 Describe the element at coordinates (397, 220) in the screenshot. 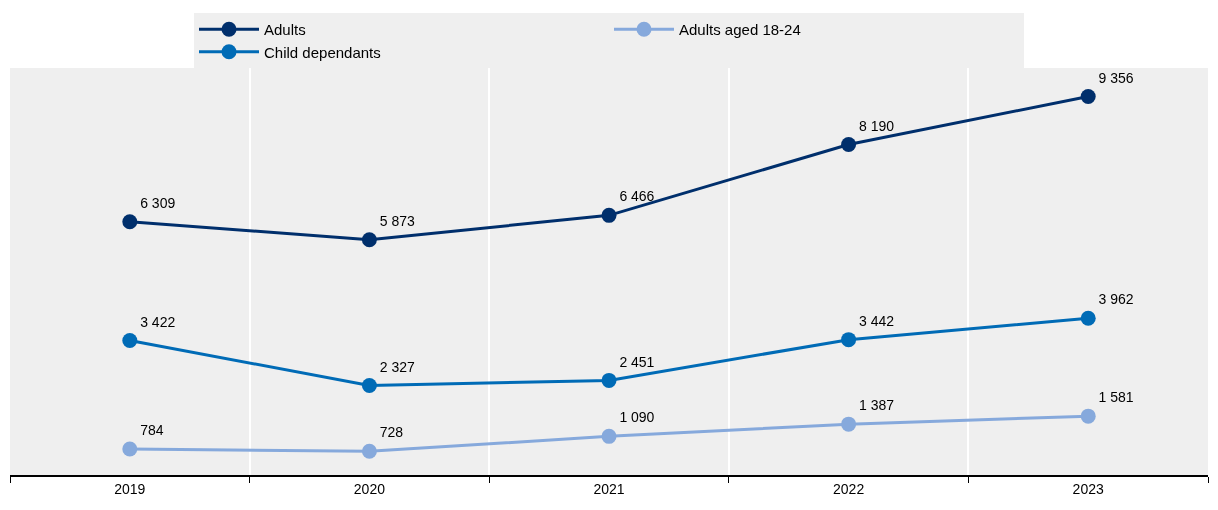

I see `data-label: 5 873` at that location.